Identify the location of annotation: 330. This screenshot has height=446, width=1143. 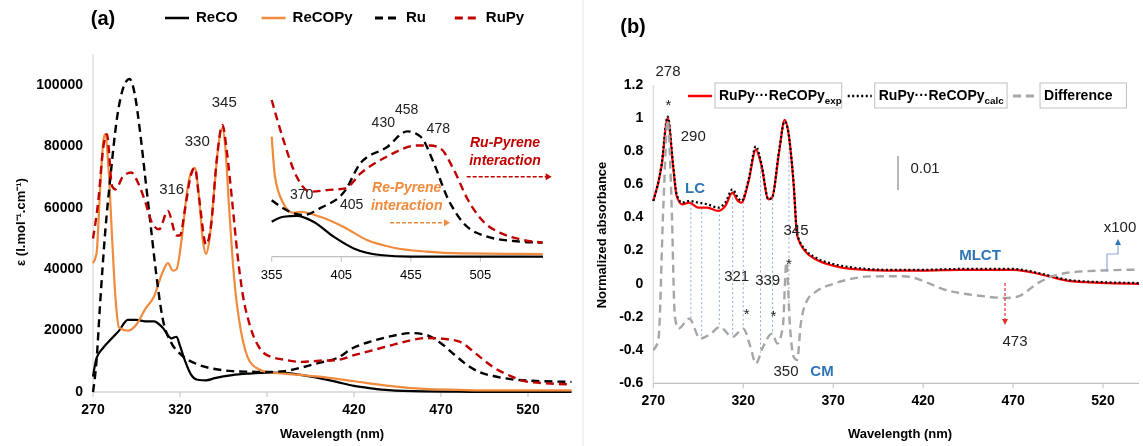
(197, 140).